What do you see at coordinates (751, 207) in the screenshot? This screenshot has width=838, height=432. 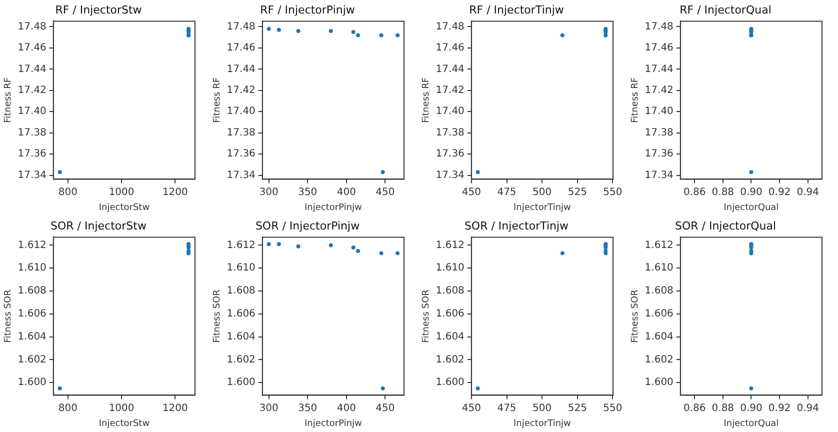 I see `x-axis-title: InjectorQual` at bounding box center [751, 207].